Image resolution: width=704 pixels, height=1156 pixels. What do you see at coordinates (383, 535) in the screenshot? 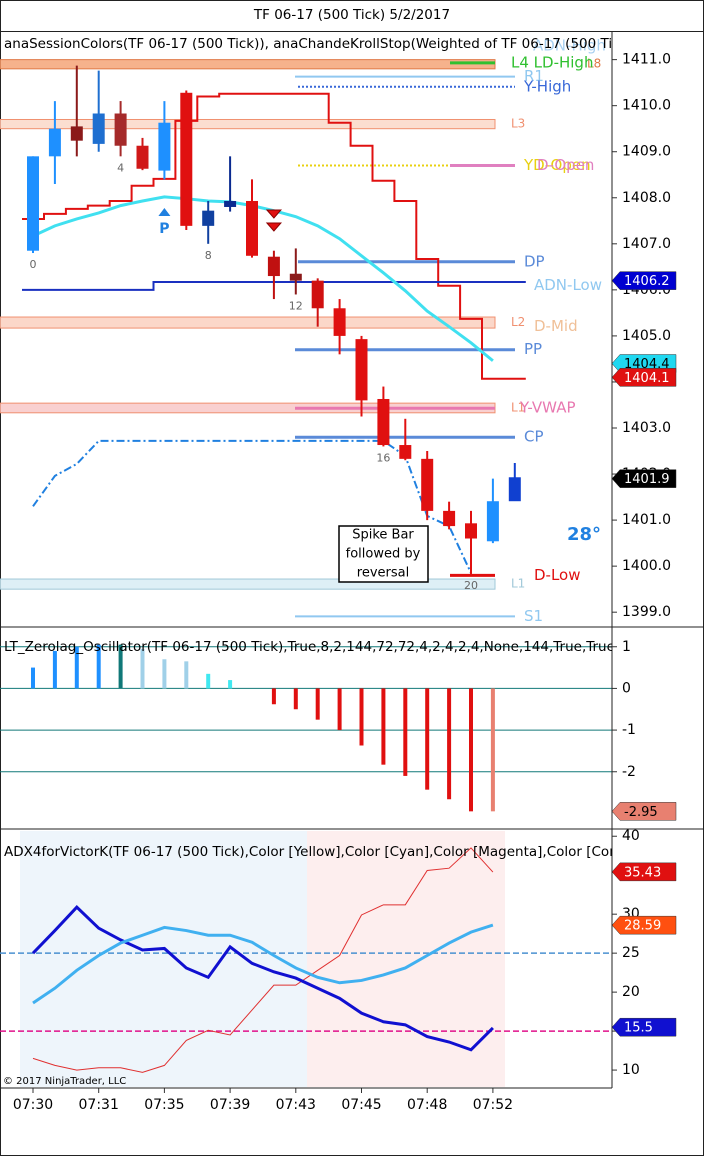
I see `annotation-text: Spike Bar` at bounding box center [383, 535].